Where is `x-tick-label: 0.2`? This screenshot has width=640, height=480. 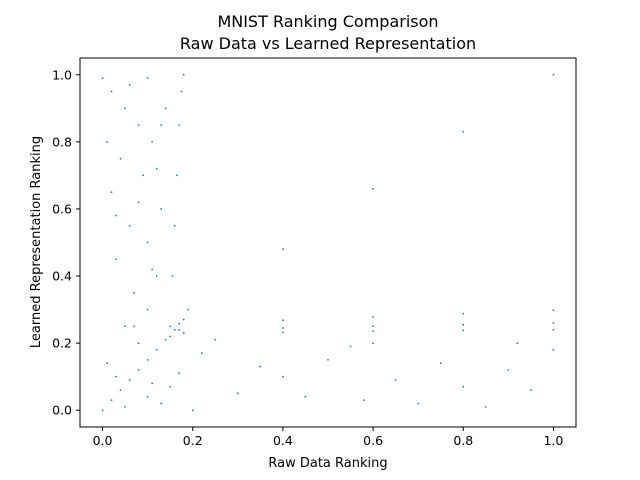 x-tick-label: 0.2 is located at coordinates (193, 440).